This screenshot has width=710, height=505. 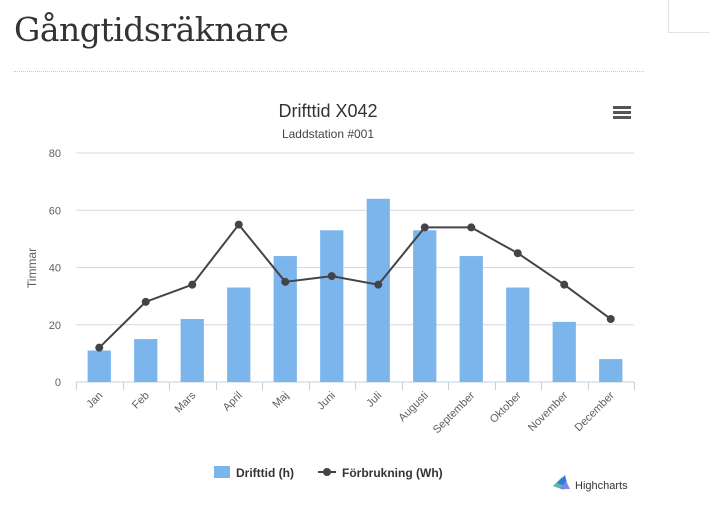 I want to click on credits: Highcharts, so click(x=590, y=483).